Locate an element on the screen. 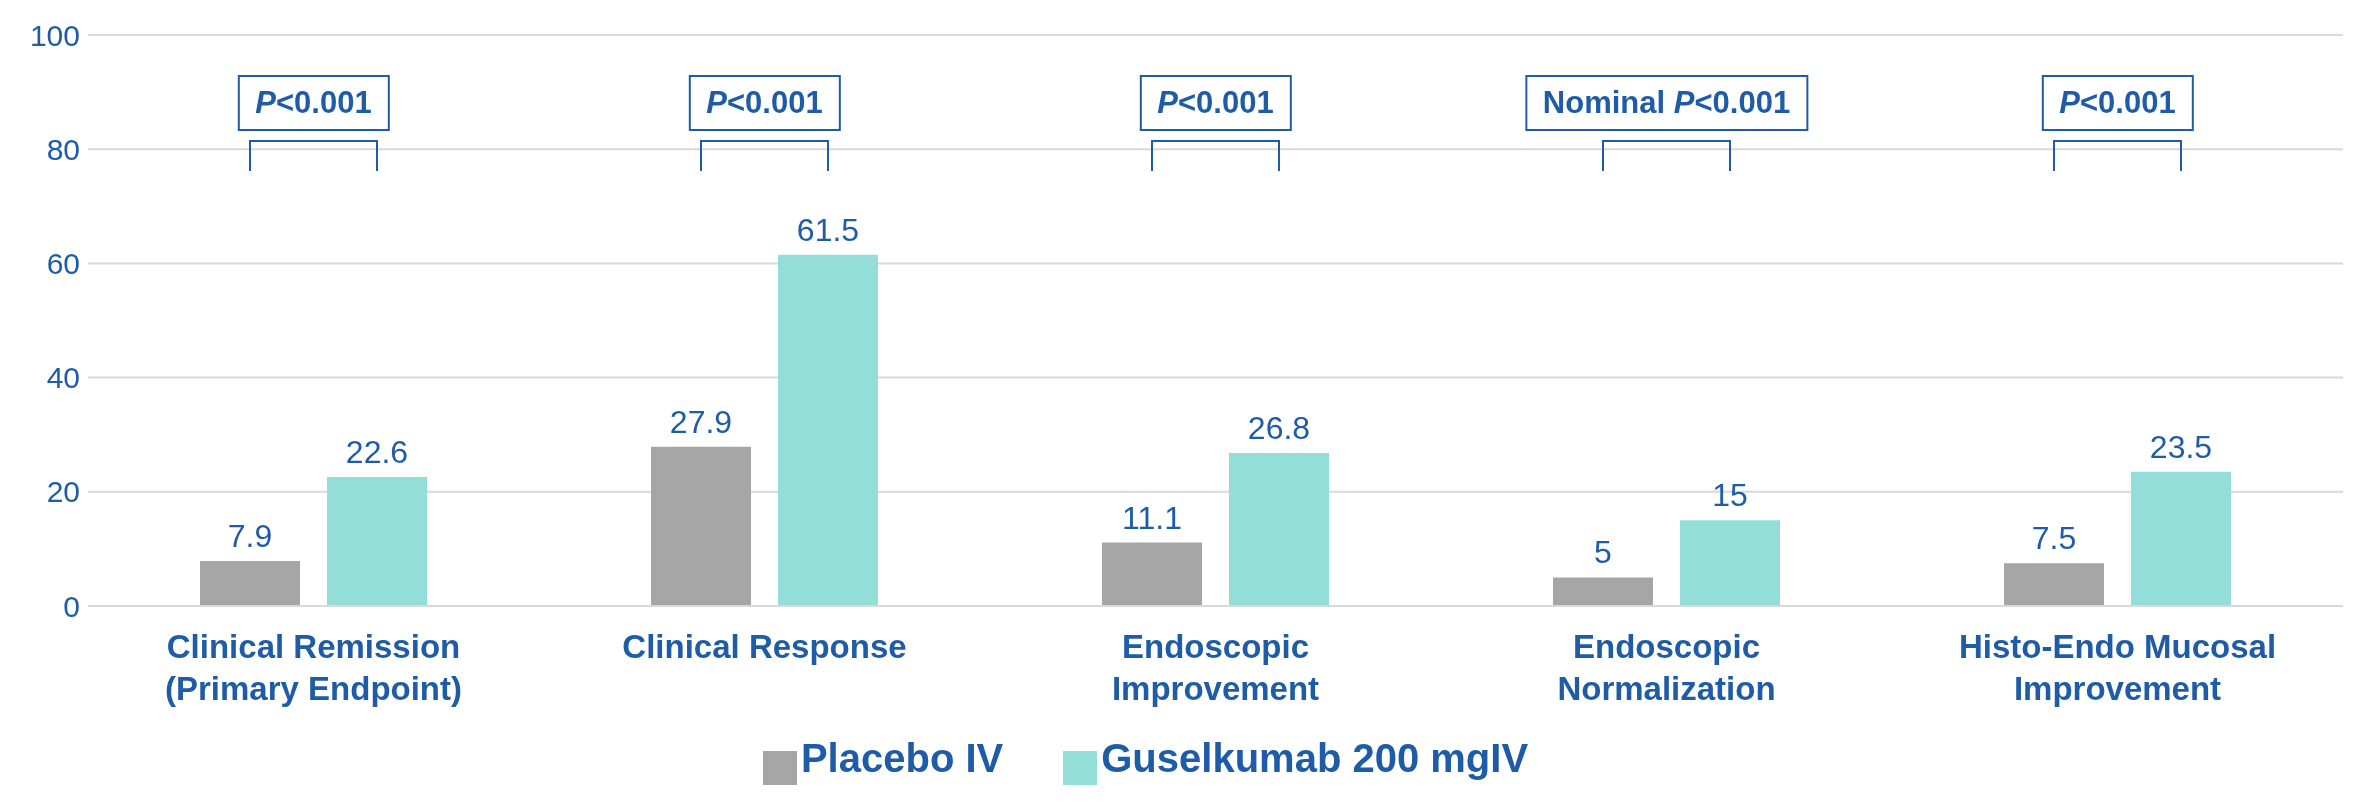 The width and height of the screenshot is (2361, 806). data-label: 7.9 is located at coordinates (250, 535).